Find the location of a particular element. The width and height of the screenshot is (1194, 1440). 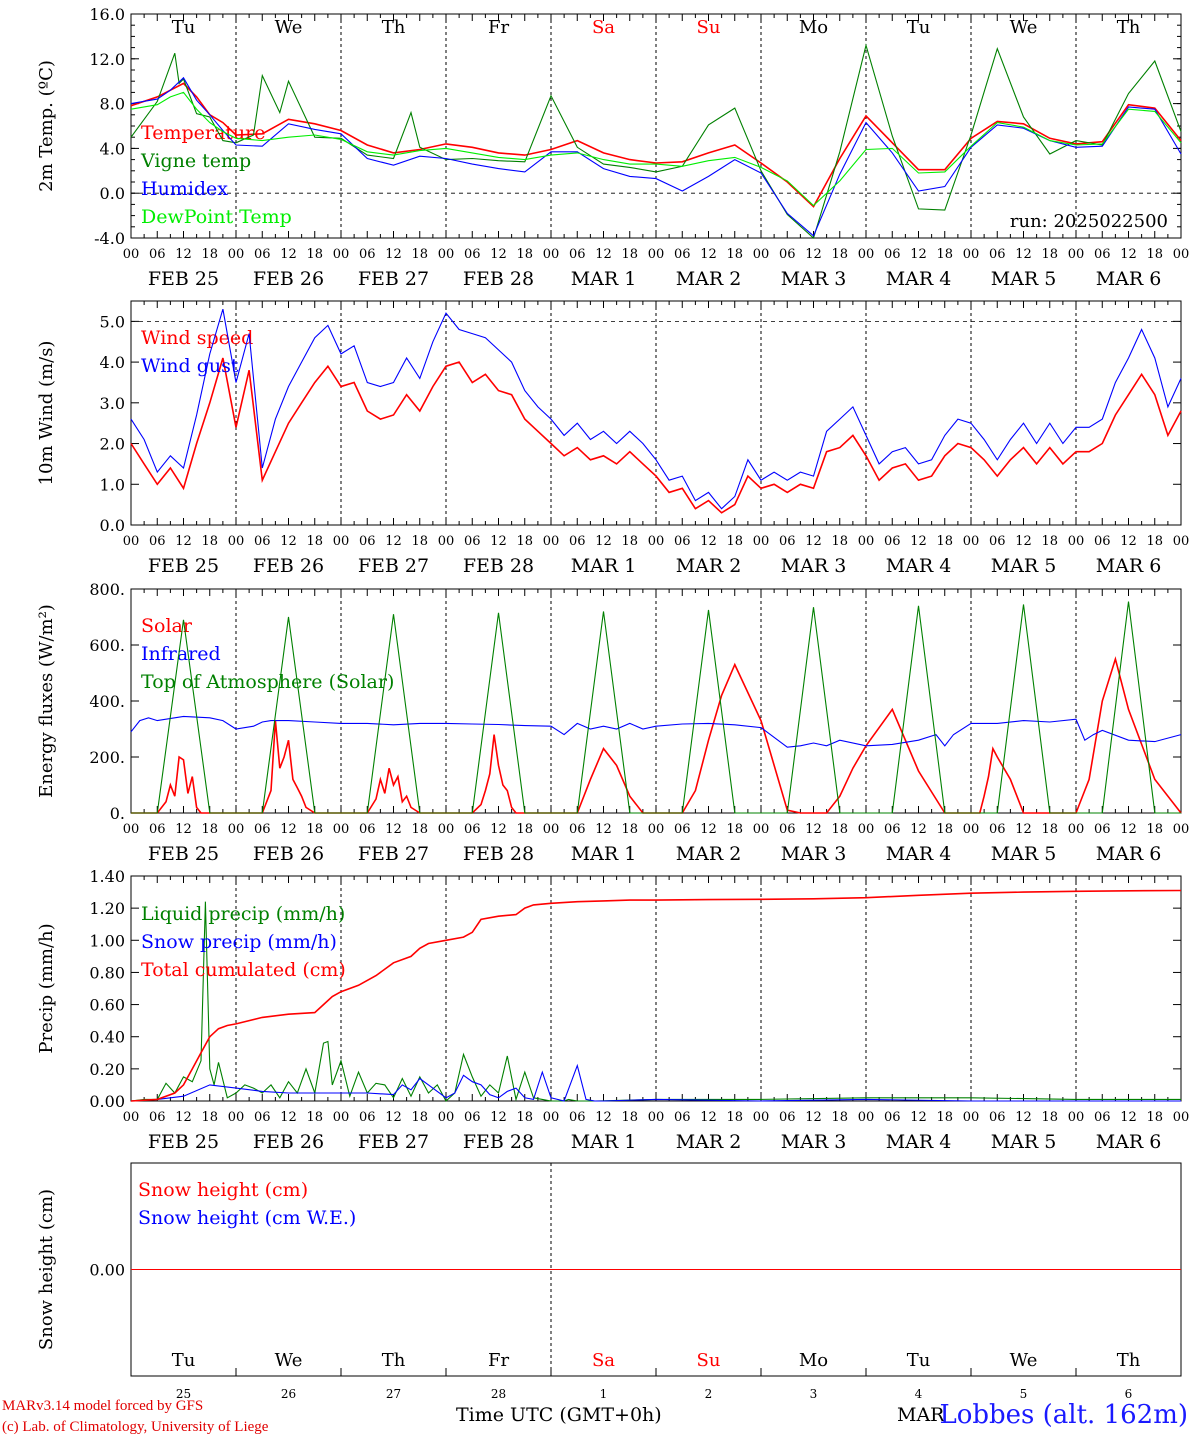

date-label: MAR 5 is located at coordinates (1024, 566).